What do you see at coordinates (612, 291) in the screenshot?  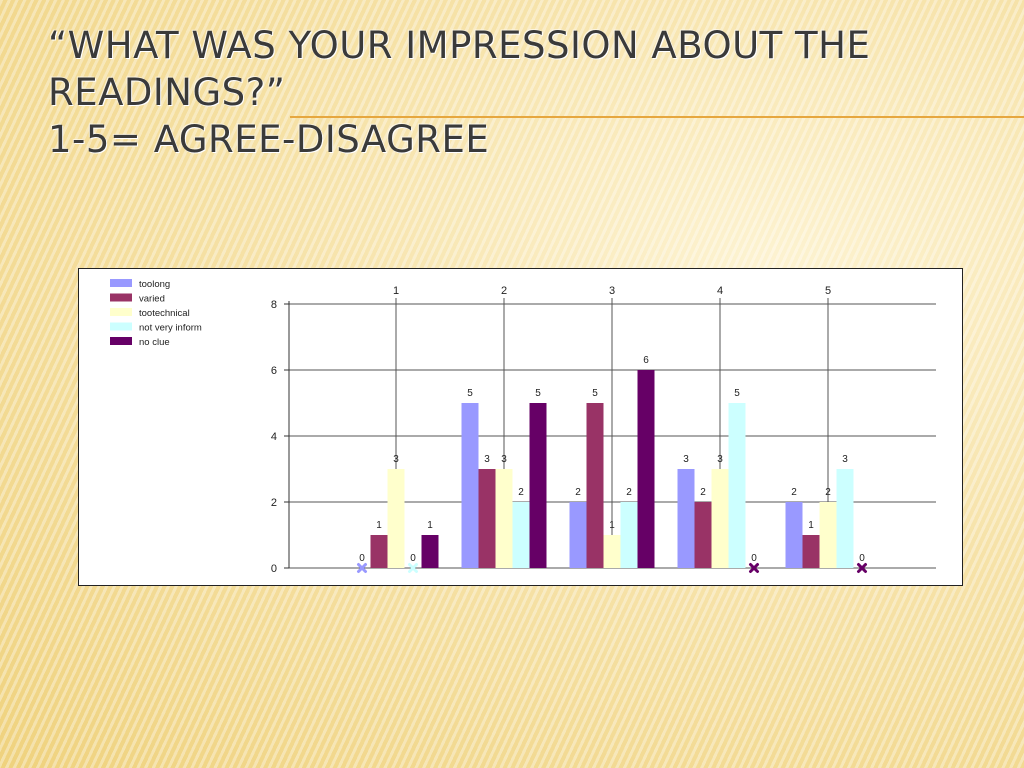 I see `x-tick-label-3: 3` at bounding box center [612, 291].